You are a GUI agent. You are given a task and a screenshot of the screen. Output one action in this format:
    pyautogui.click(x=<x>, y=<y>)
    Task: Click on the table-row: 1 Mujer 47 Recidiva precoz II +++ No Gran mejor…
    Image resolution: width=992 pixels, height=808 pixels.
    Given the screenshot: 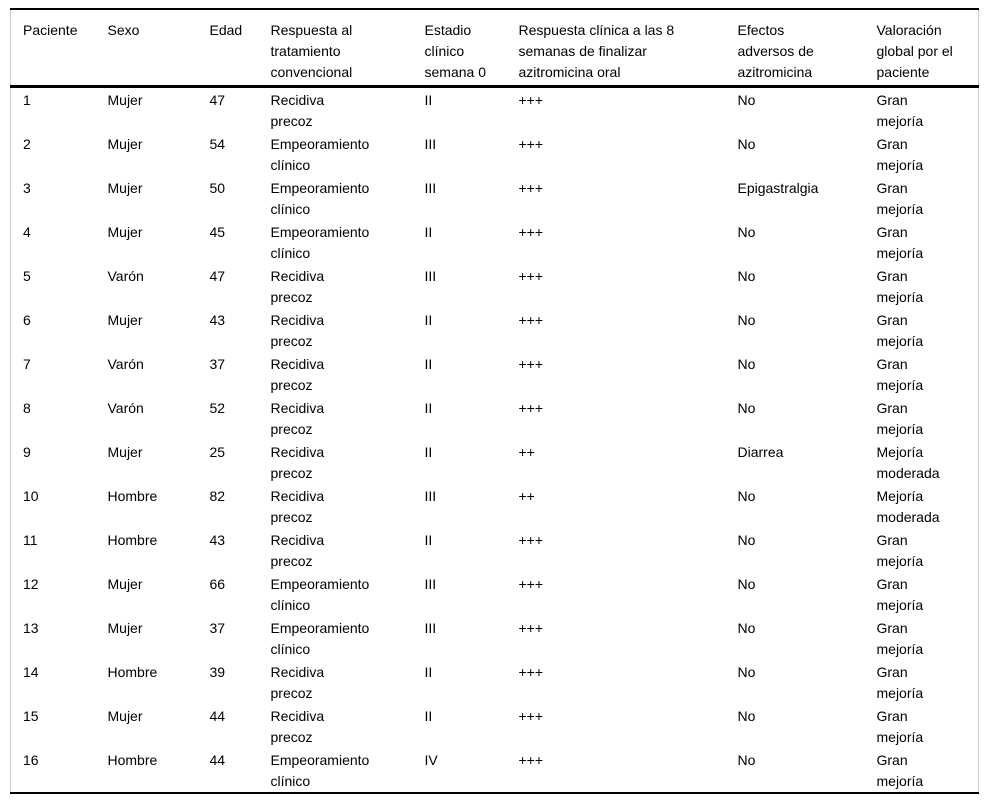 What is the action you would take?
    pyautogui.click(x=495, y=110)
    